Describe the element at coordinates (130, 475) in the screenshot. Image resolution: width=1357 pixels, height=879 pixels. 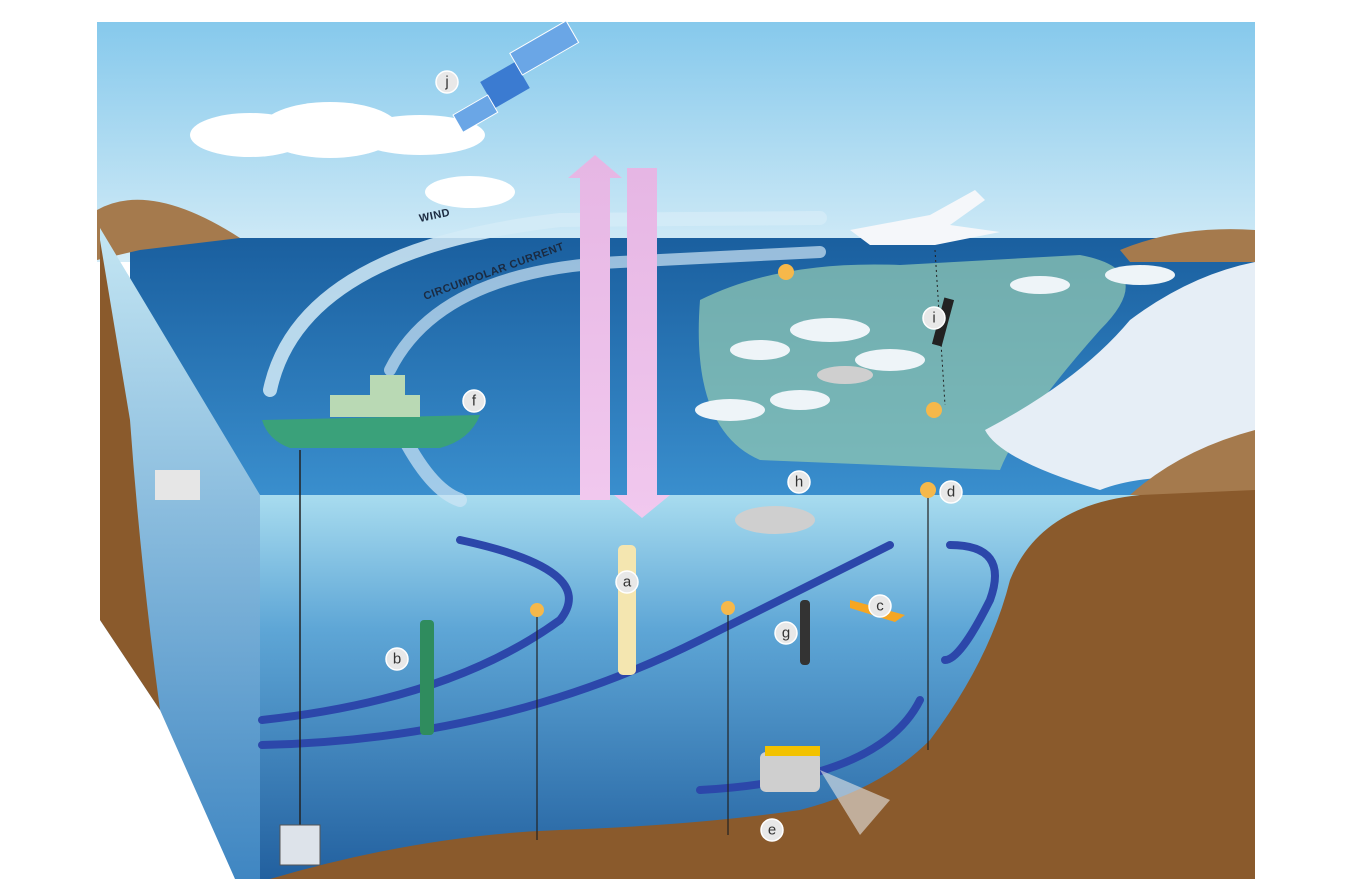
I see `seafloor-side` at that location.